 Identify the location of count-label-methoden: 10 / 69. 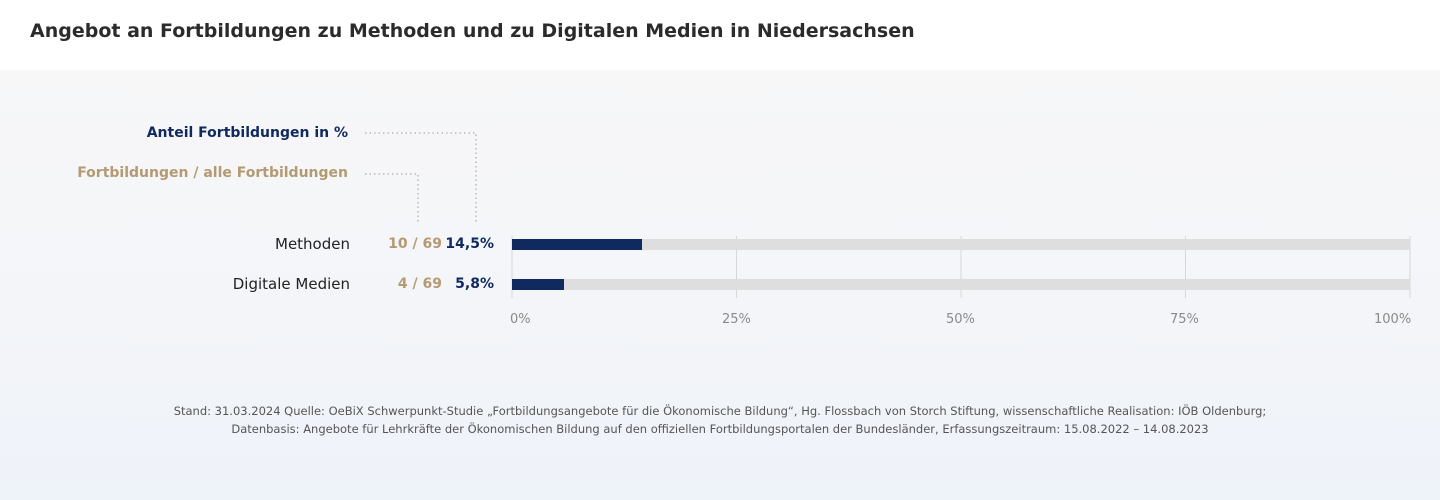
(415, 244).